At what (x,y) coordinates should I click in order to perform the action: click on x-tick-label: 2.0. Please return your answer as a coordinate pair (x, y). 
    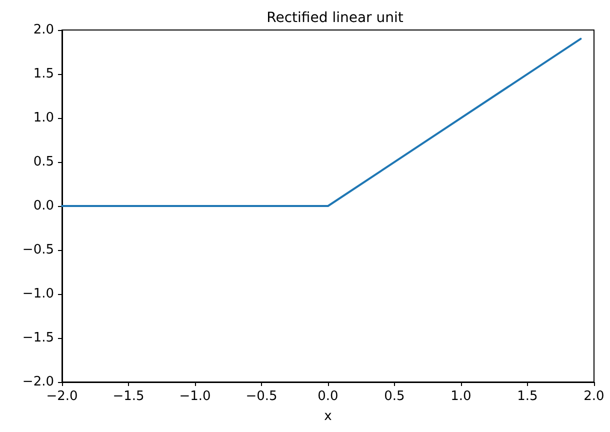
    Looking at the image, I should click on (594, 396).